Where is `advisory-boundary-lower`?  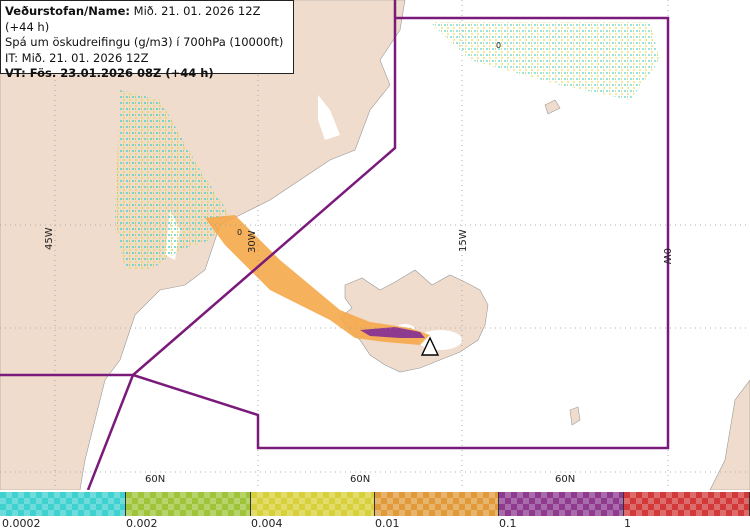
advisory-boundary-lower is located at coordinates (67, 431).